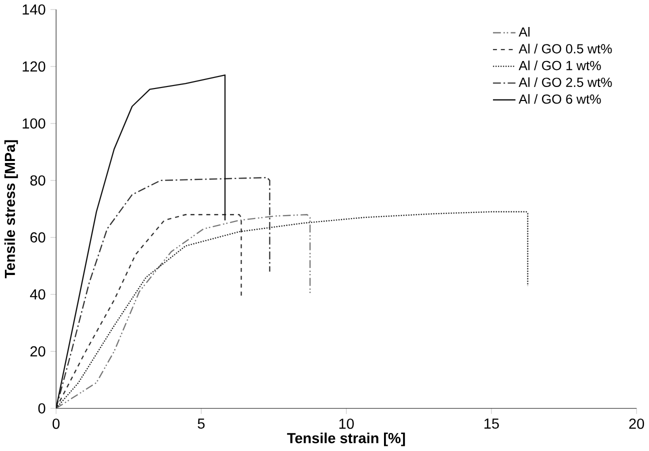 The height and width of the screenshot is (451, 649). I want to click on y-tick-label: 140, so click(34, 9).